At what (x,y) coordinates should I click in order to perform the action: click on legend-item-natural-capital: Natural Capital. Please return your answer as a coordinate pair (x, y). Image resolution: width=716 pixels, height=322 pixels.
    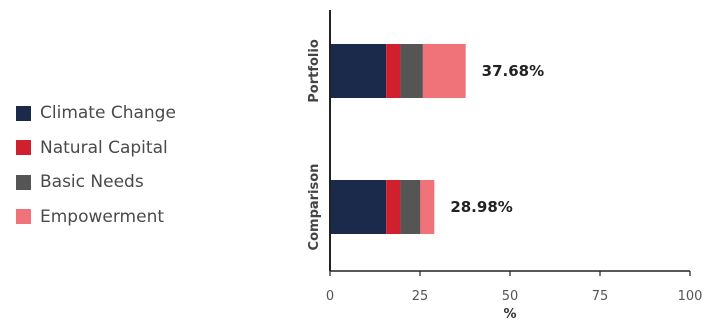
    Looking at the image, I should click on (96, 148).